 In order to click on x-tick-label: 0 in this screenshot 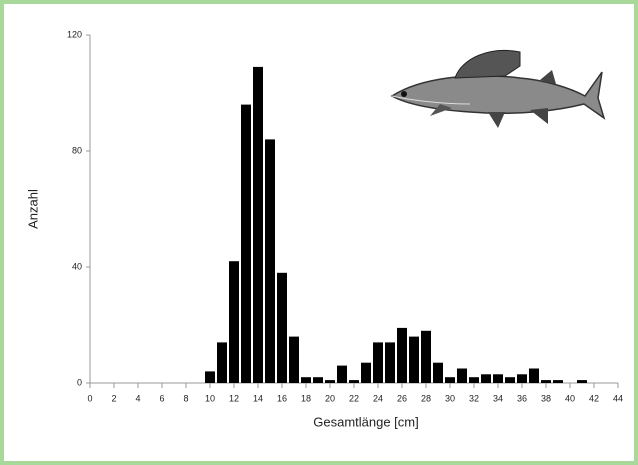, I will do `click(89, 398)`.